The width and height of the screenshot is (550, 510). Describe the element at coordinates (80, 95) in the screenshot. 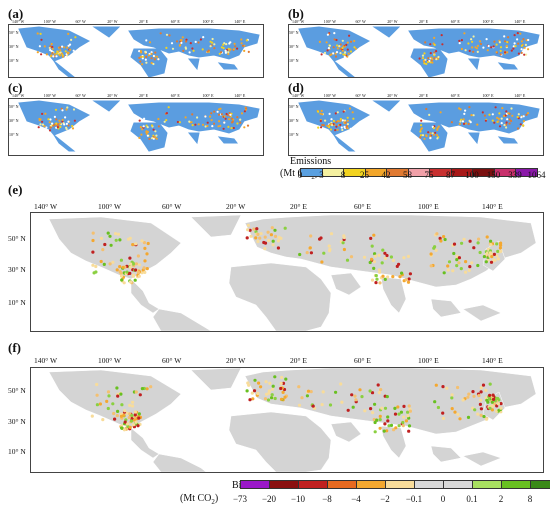

I see `map-c-lon-tick-2: 60° W` at that location.